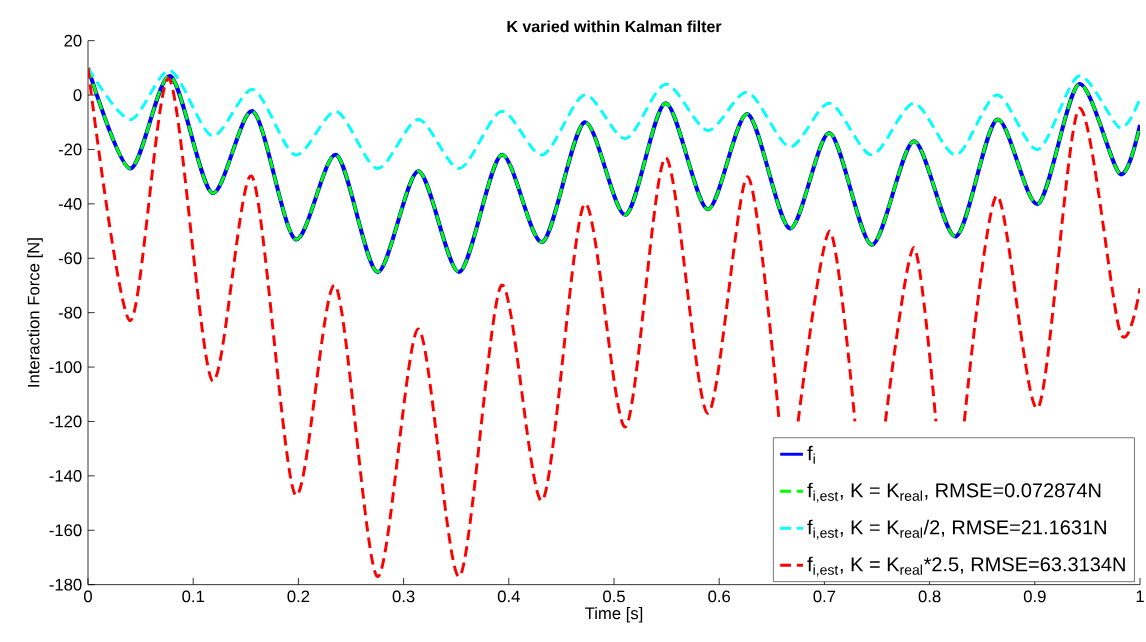  I want to click on x-axis-title: Time [s], so click(614, 614).